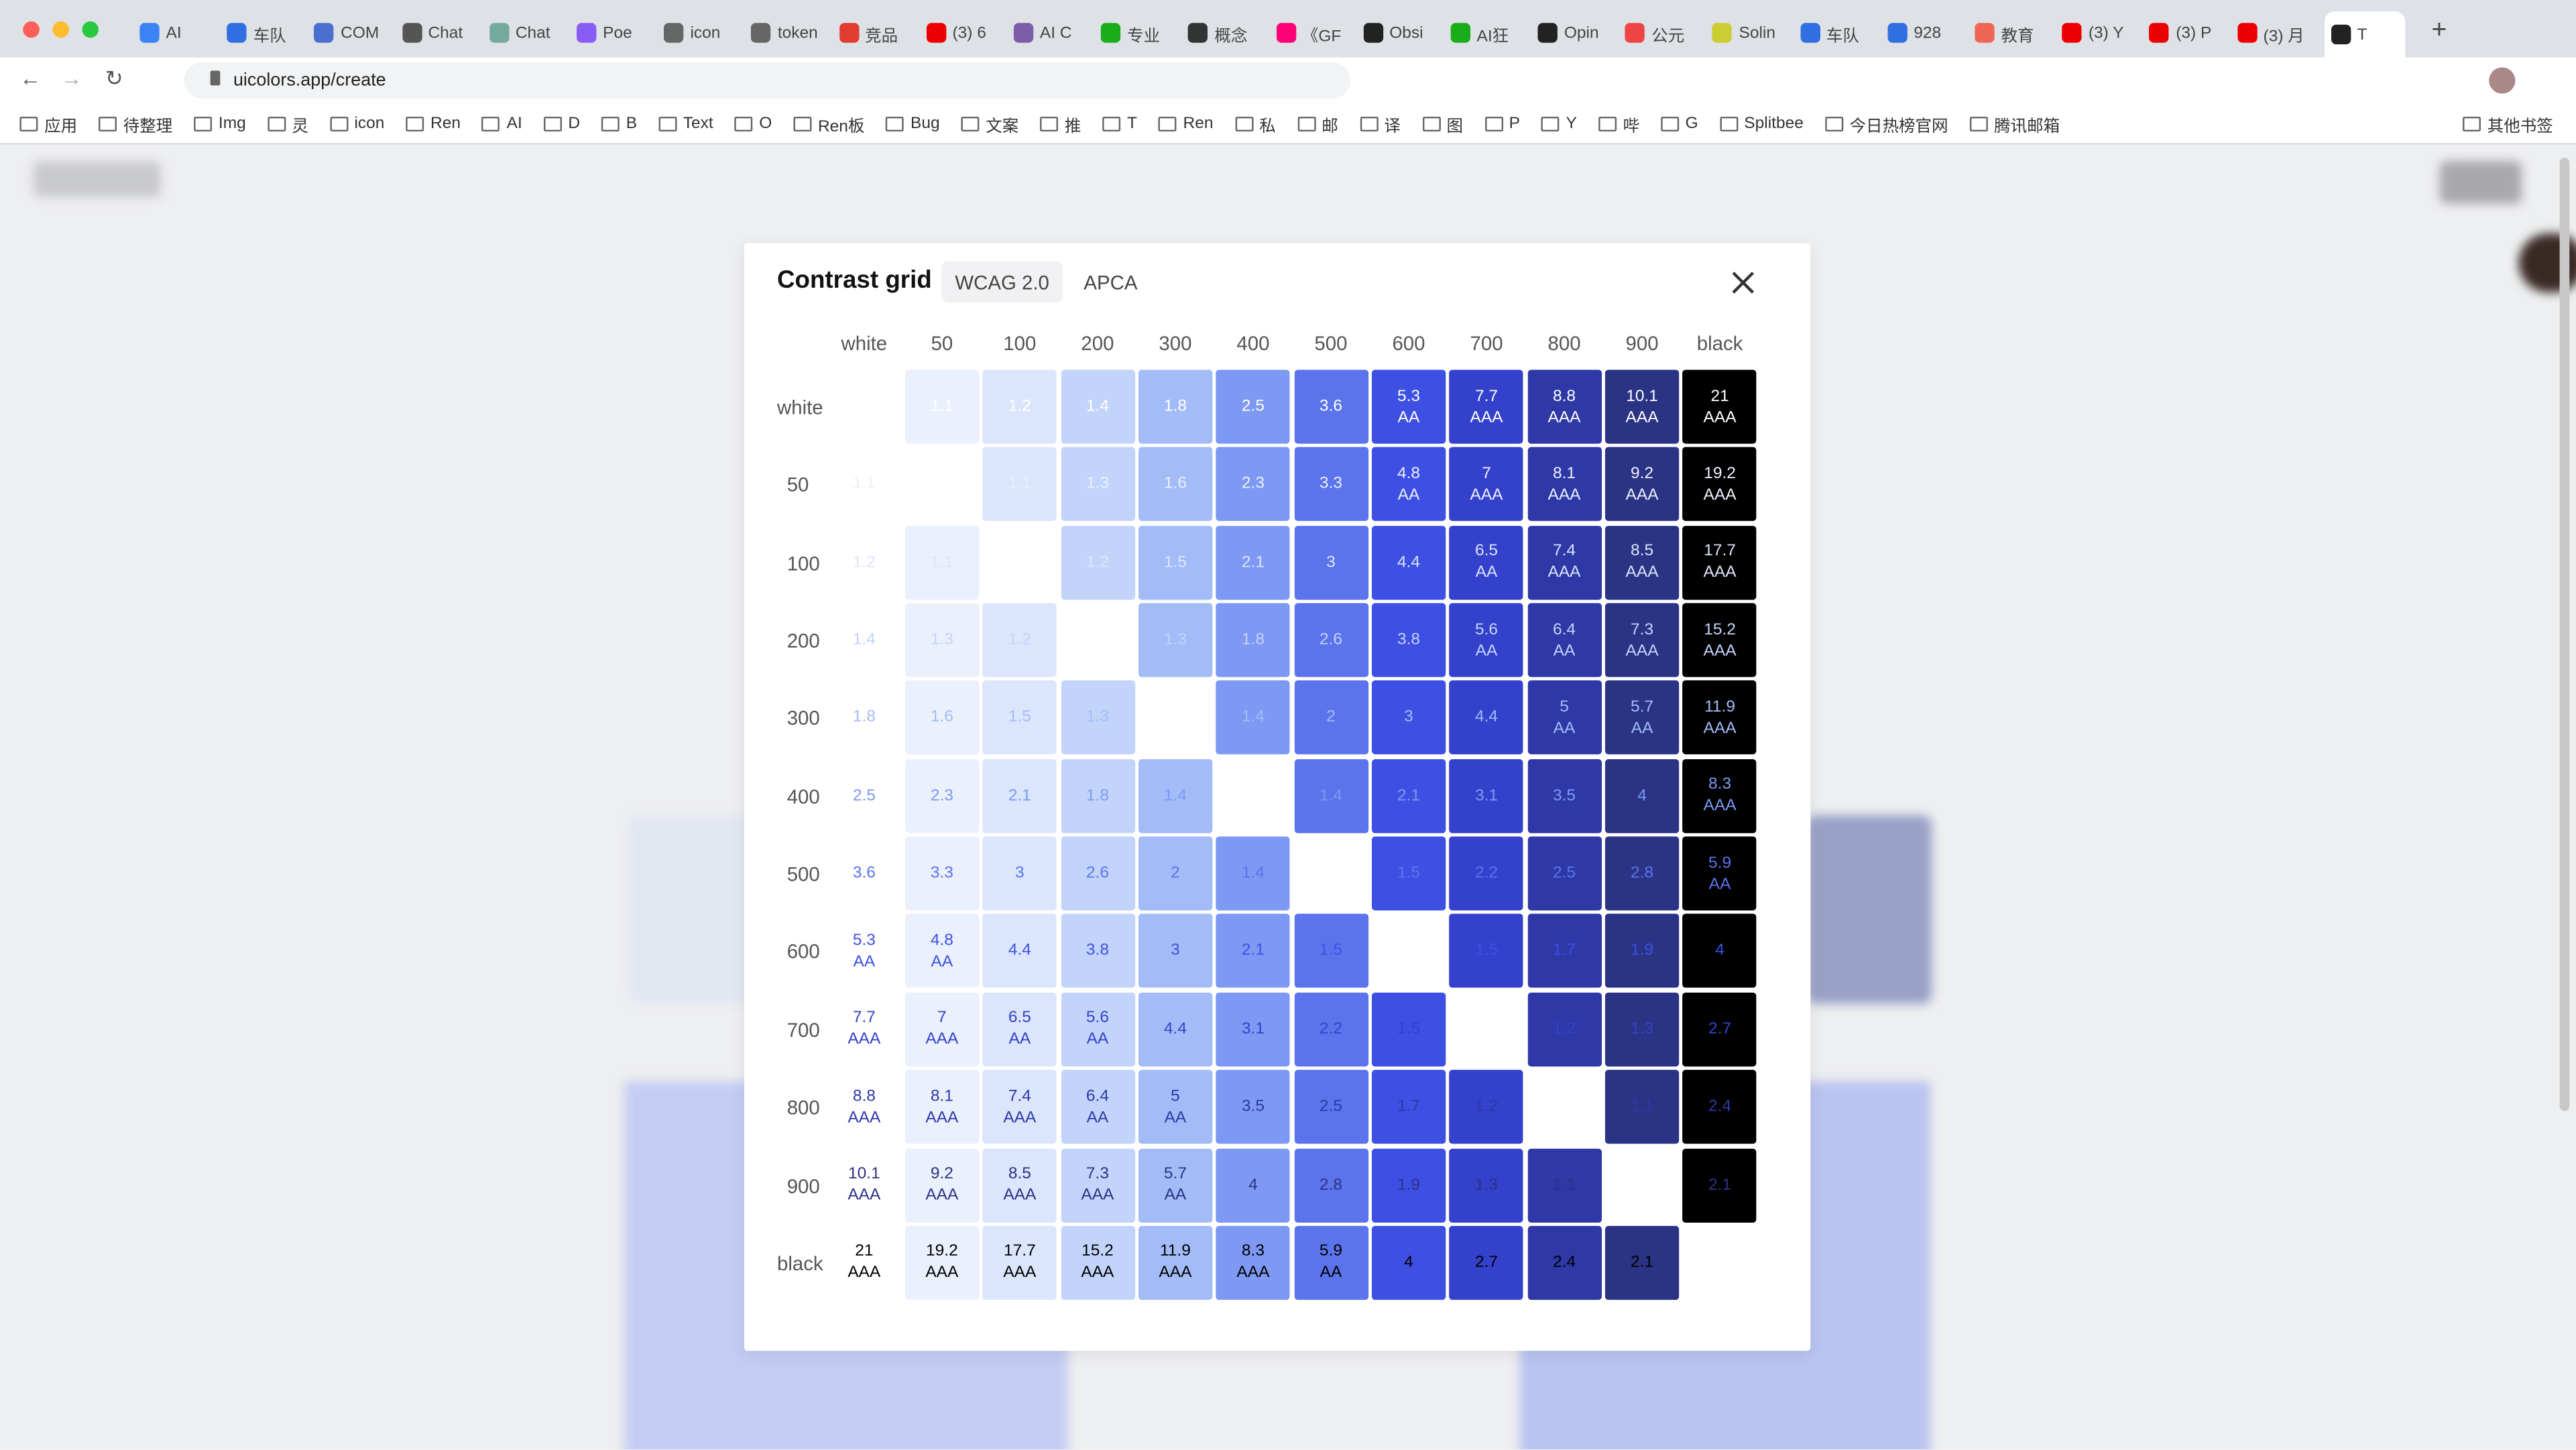  I want to click on contrast-ratio: 7.4, so click(1019, 1096).